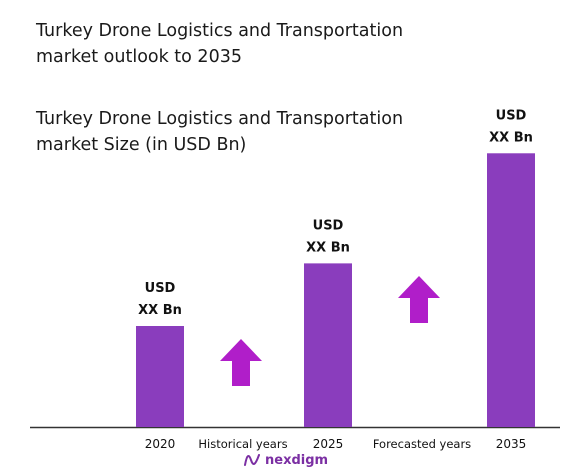  What do you see at coordinates (160, 288) in the screenshot?
I see `data-label-2020-line-1: USD` at bounding box center [160, 288].